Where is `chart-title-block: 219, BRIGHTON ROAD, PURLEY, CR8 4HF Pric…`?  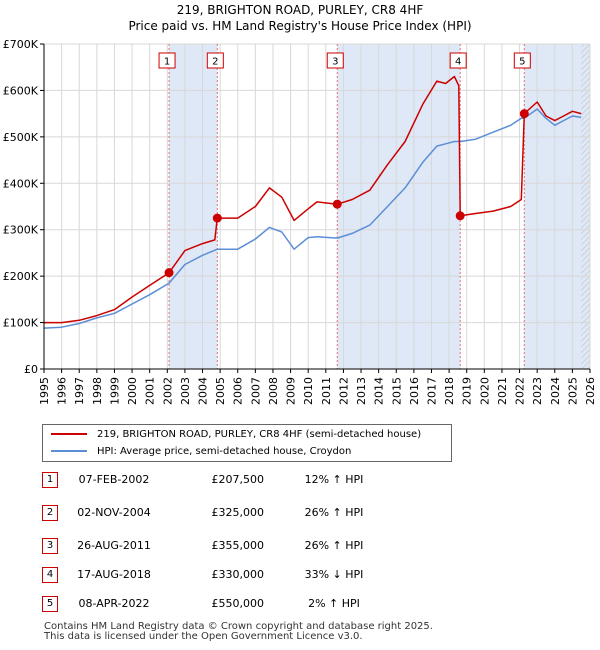 chart-title-block: 219, BRIGHTON ROAD, PURLEY, CR8 4HF Pric… is located at coordinates (300, 18).